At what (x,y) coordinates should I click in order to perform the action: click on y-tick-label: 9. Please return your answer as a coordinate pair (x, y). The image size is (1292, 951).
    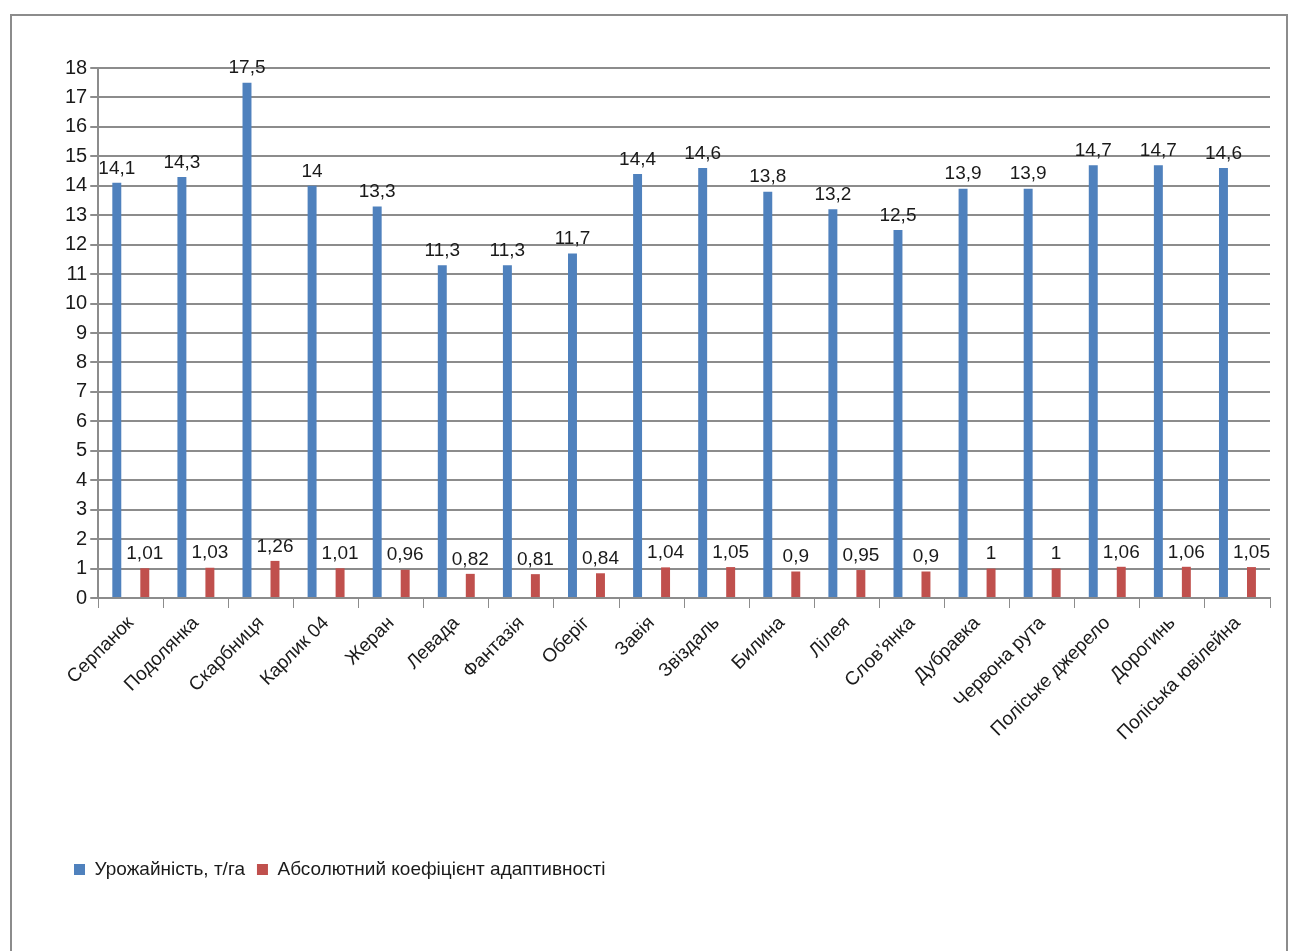
    Looking at the image, I should click on (82, 331).